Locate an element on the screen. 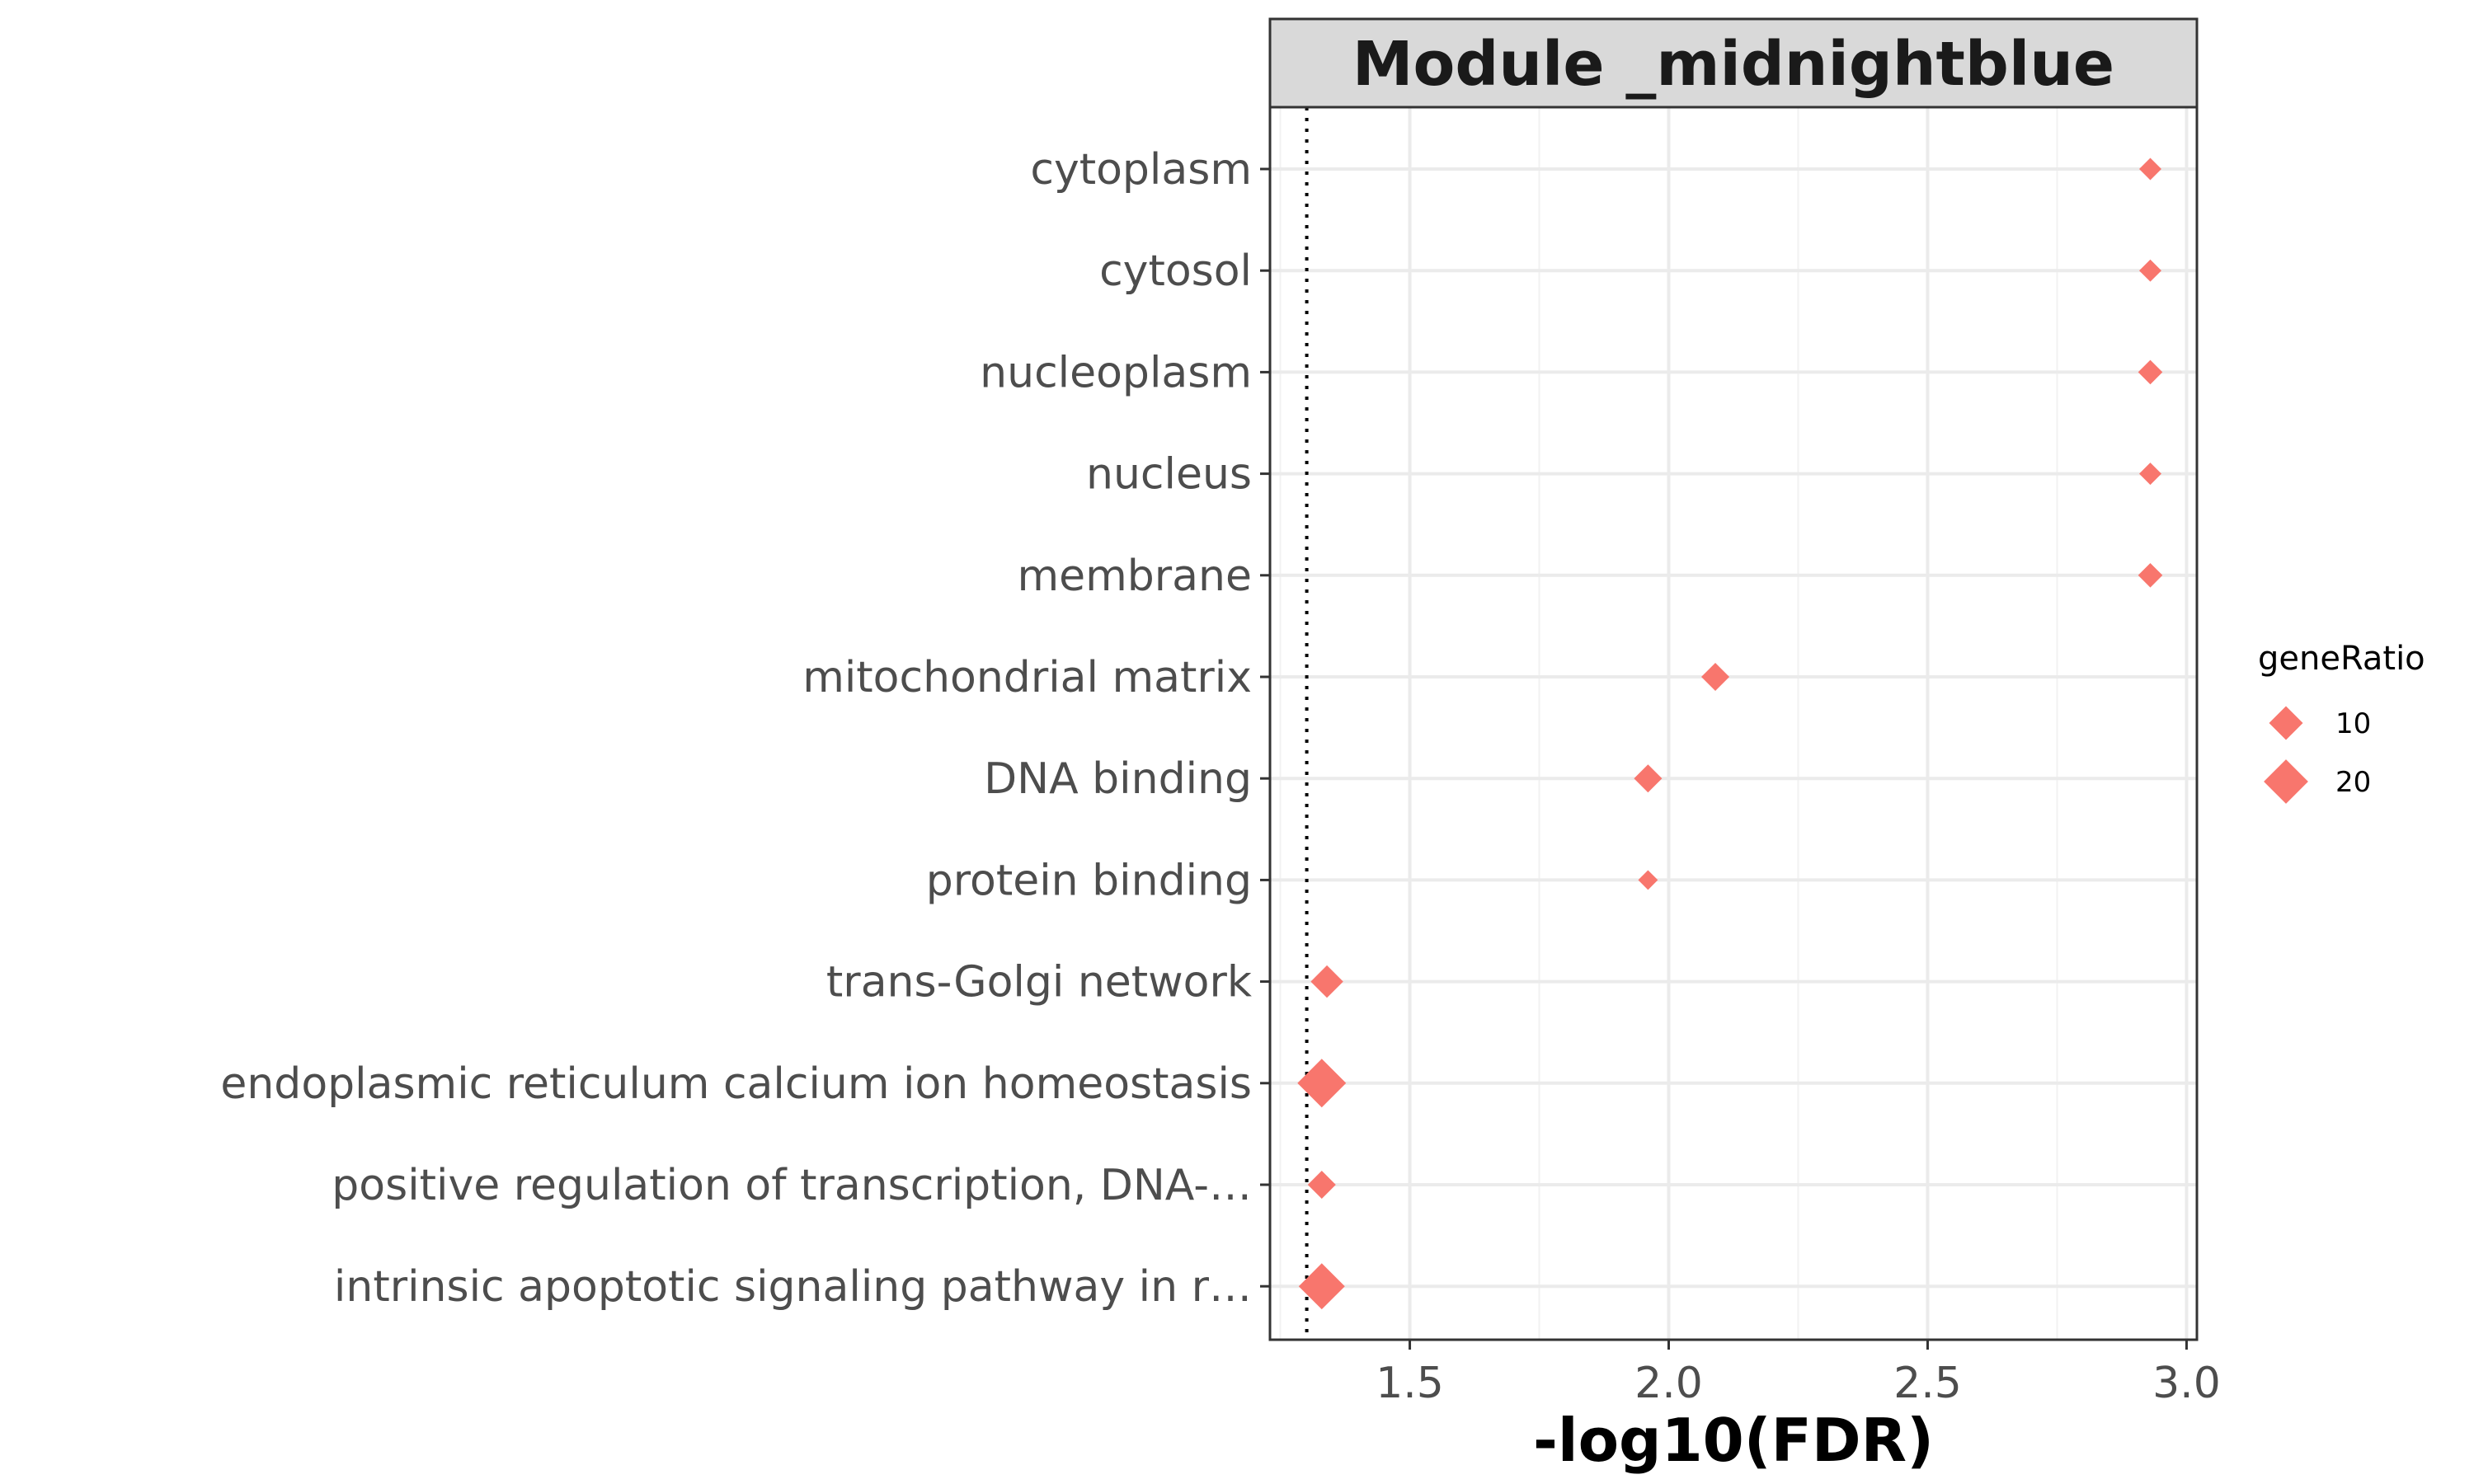  facet-strip-title: Module _midnightblue is located at coordinates (1733, 64).